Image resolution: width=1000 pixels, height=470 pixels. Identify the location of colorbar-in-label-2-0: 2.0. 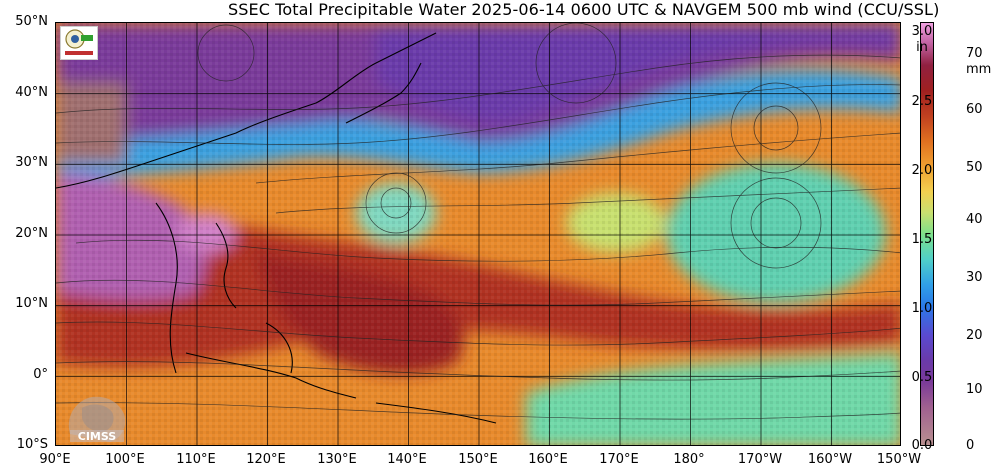
(922, 170).